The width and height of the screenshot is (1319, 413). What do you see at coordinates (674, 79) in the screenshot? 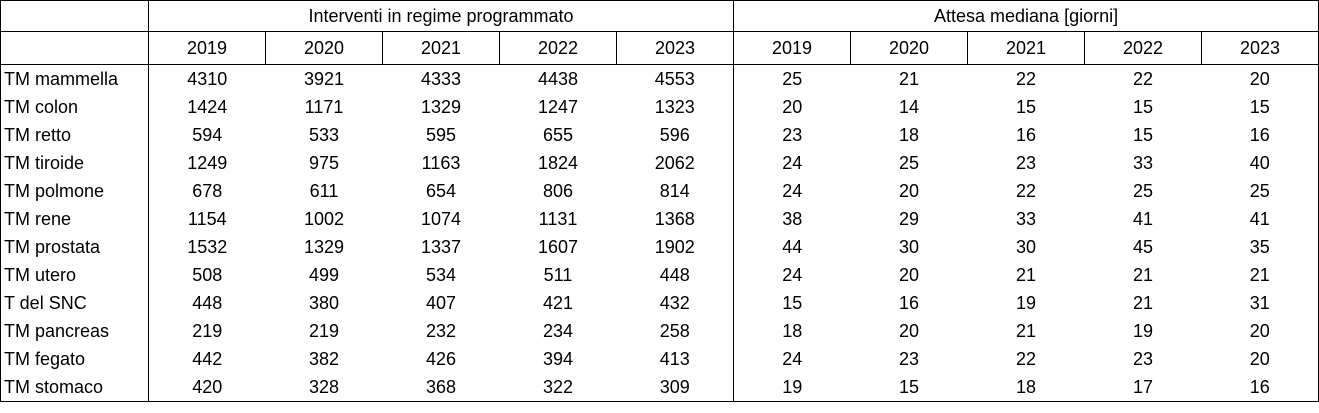
I see `interventi-cell: 4553` at bounding box center [674, 79].